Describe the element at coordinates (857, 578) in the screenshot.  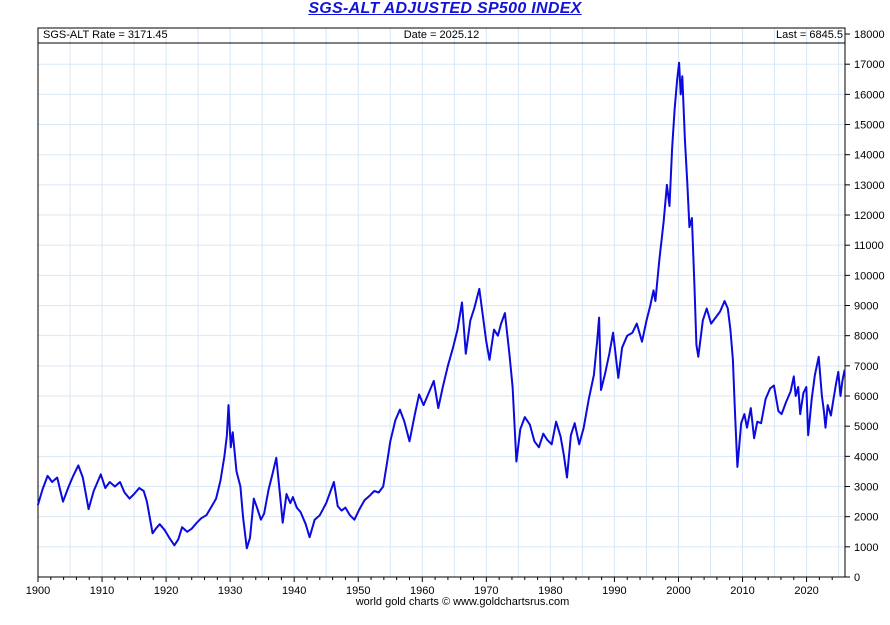
I see `y-axis-tick-label: 0` at that location.